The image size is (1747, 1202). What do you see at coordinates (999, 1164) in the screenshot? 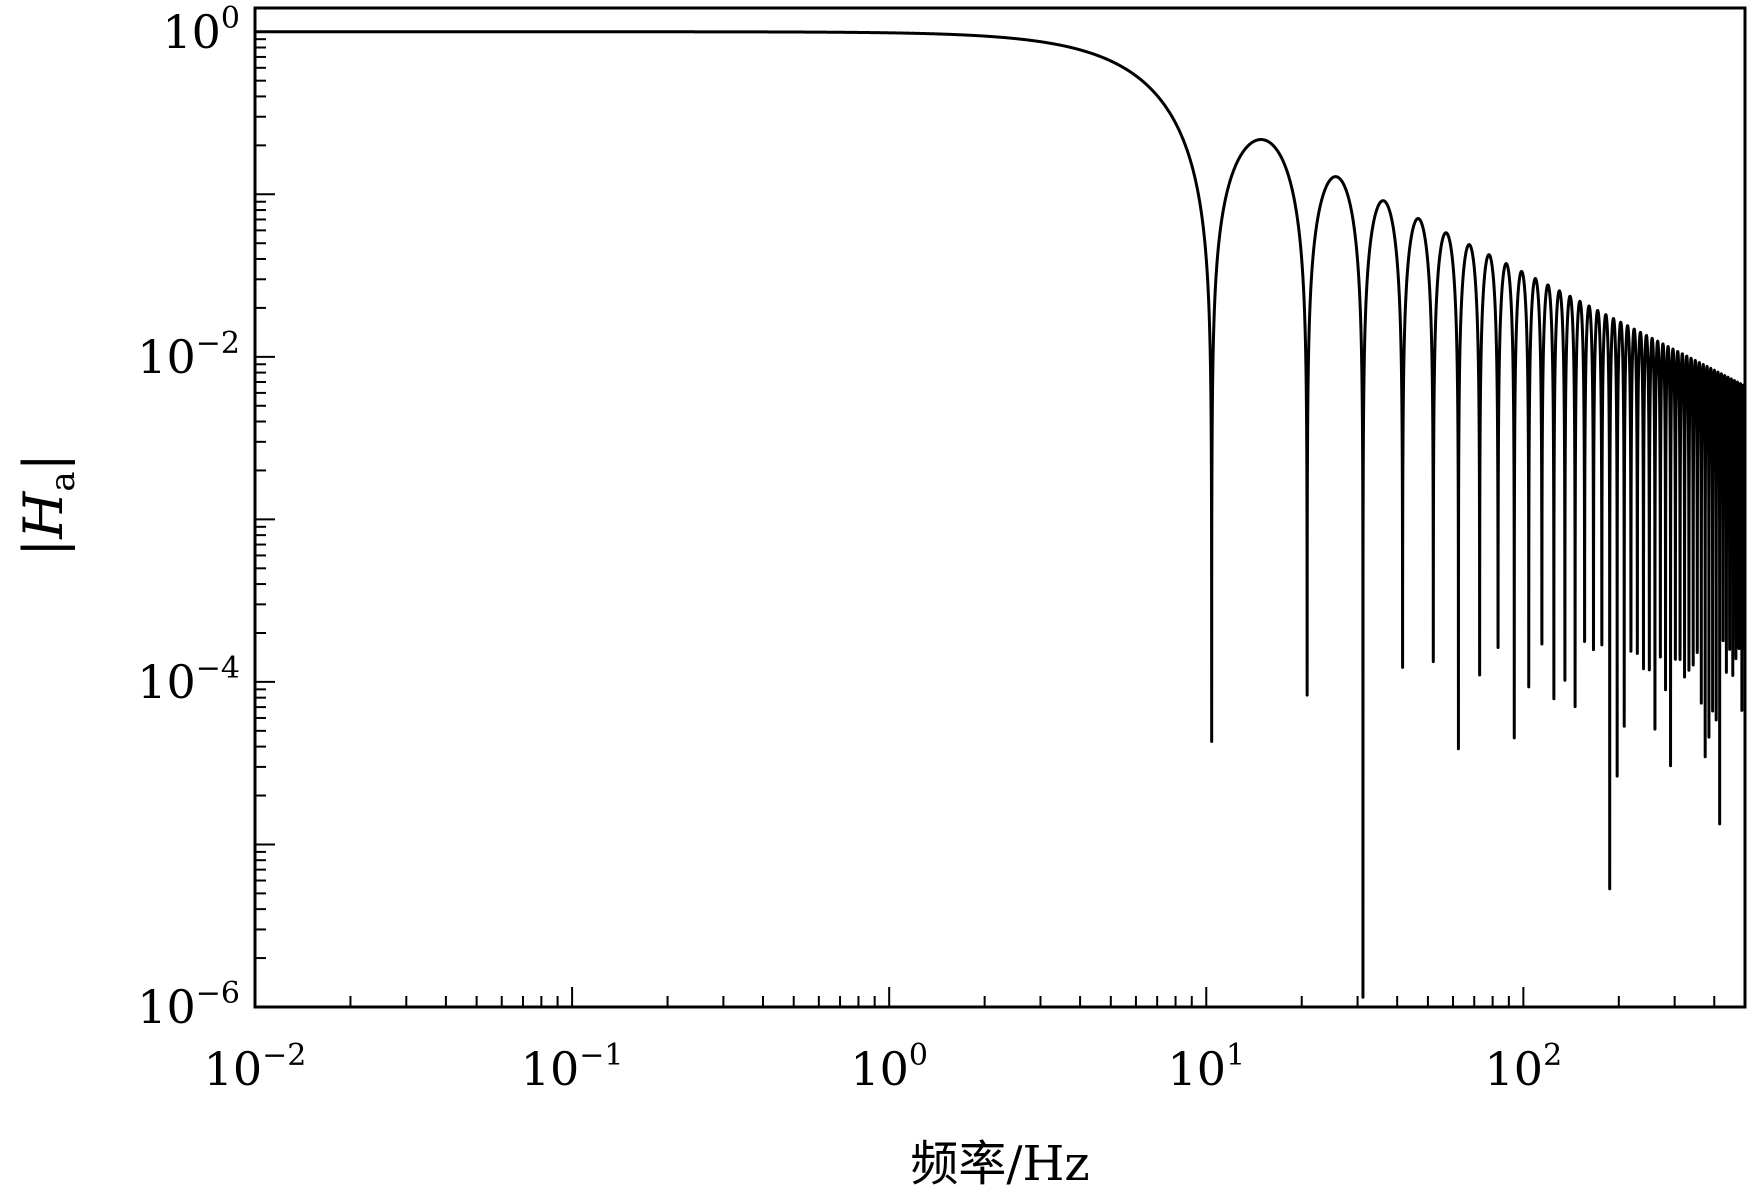
I see `x-axis-label: 频率/Hz` at bounding box center [999, 1164].